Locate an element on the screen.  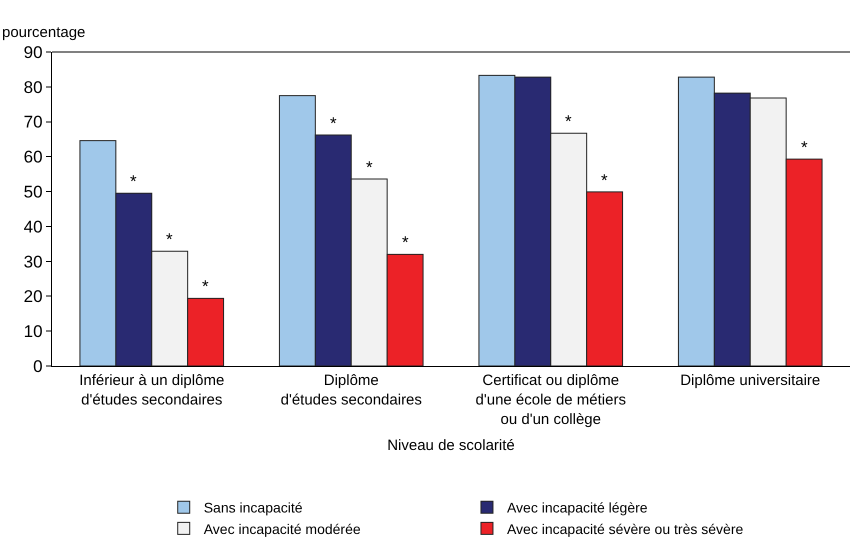
legend-label: Avec incapacité sévère ou très sévère is located at coordinates (625, 528).